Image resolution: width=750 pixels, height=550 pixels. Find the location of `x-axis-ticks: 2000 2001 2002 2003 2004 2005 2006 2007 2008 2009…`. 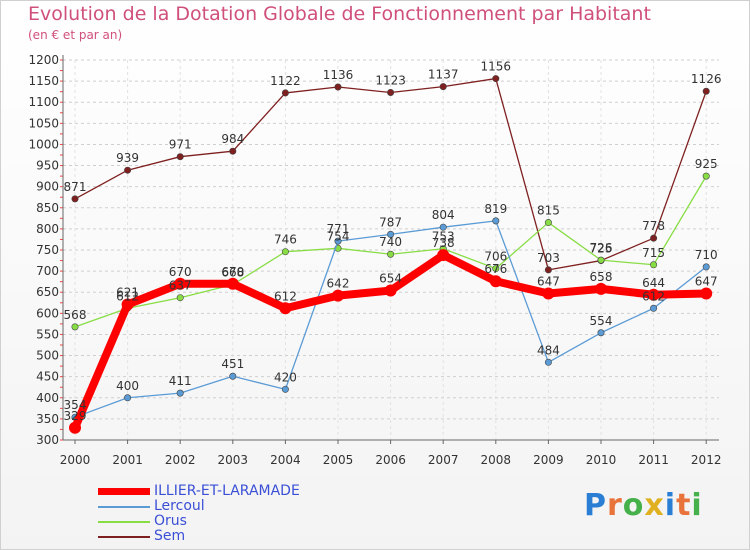

x-axis-ticks: 2000 2001 2002 2003 2004 2005 2006 2007 2008 2009… is located at coordinates (391, 453).